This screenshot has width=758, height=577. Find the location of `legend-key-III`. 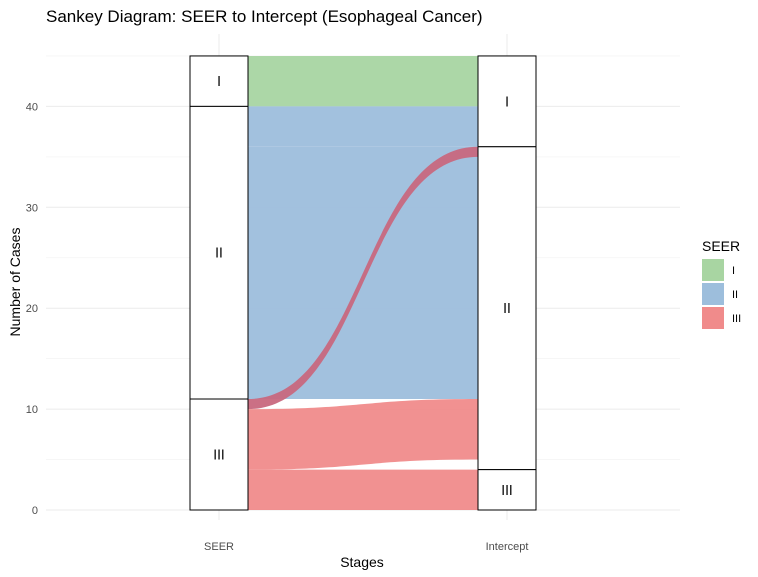

legend-key-III is located at coordinates (713, 318).